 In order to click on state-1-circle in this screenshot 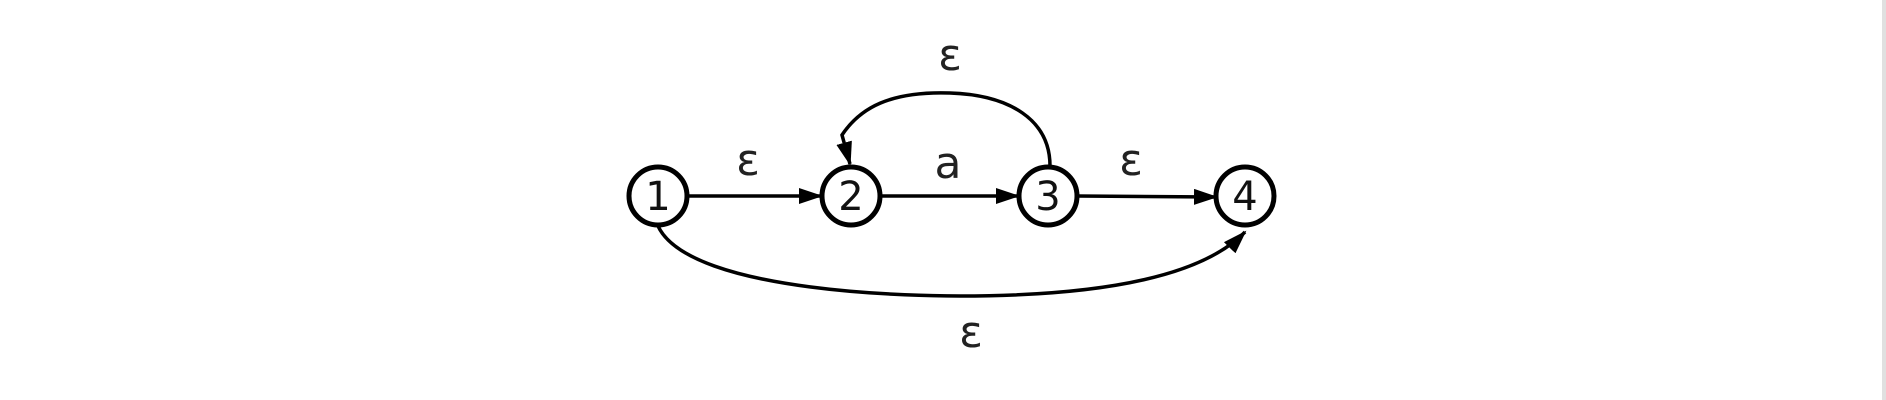, I will do `click(658, 196)`.